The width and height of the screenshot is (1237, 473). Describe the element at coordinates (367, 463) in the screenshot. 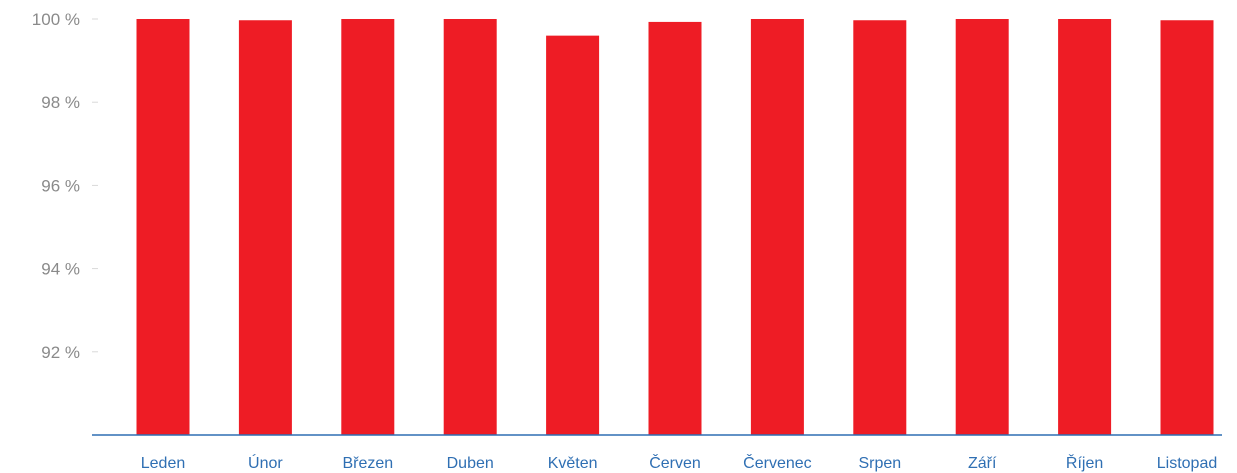

I see `x-category-label: Březen` at that location.